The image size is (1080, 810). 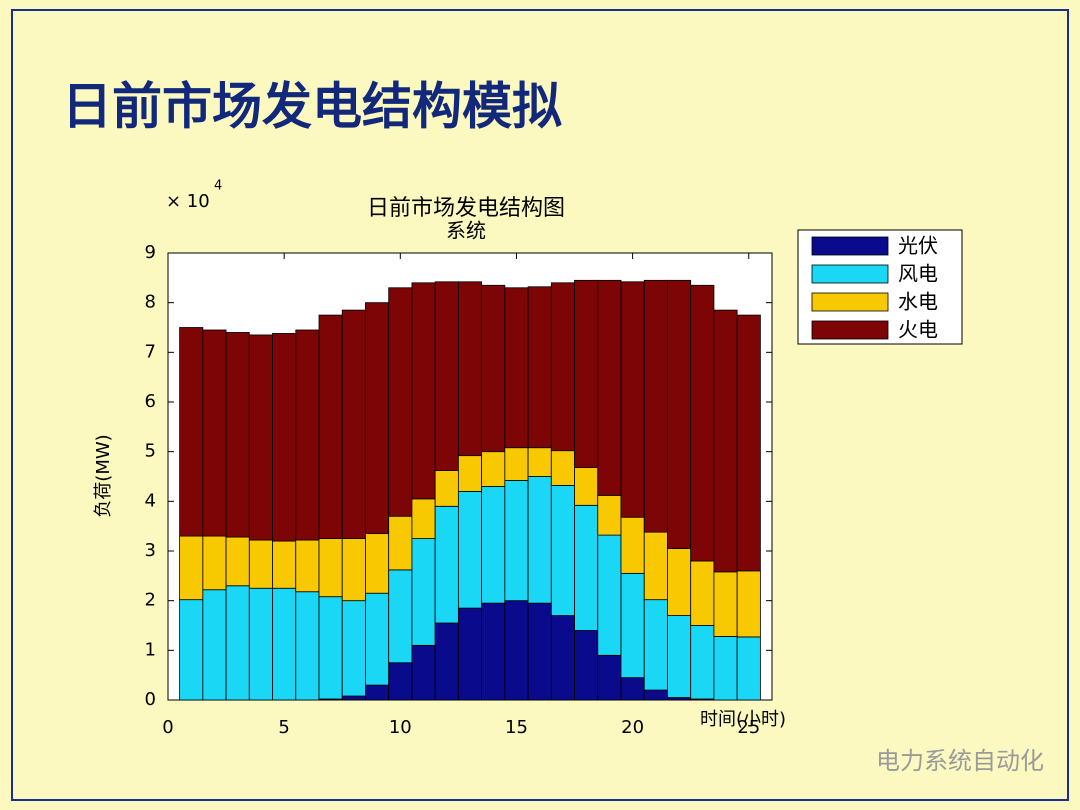 I want to click on y-tick-label: 6, so click(x=150, y=401).